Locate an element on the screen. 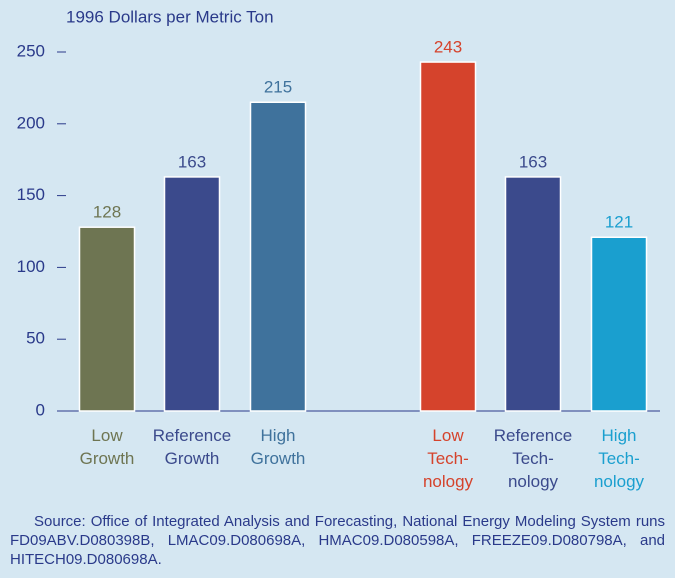 The height and width of the screenshot is (578, 675). x-tick-label: Reference Growth is located at coordinates (192, 447).